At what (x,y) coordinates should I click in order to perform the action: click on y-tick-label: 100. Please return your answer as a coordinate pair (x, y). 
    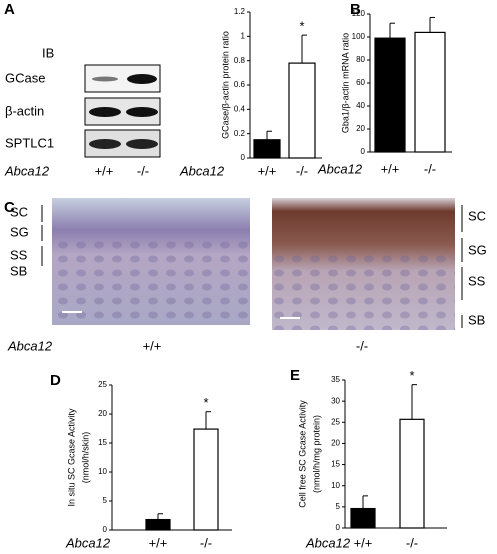
    Looking at the image, I should click on (359, 36).